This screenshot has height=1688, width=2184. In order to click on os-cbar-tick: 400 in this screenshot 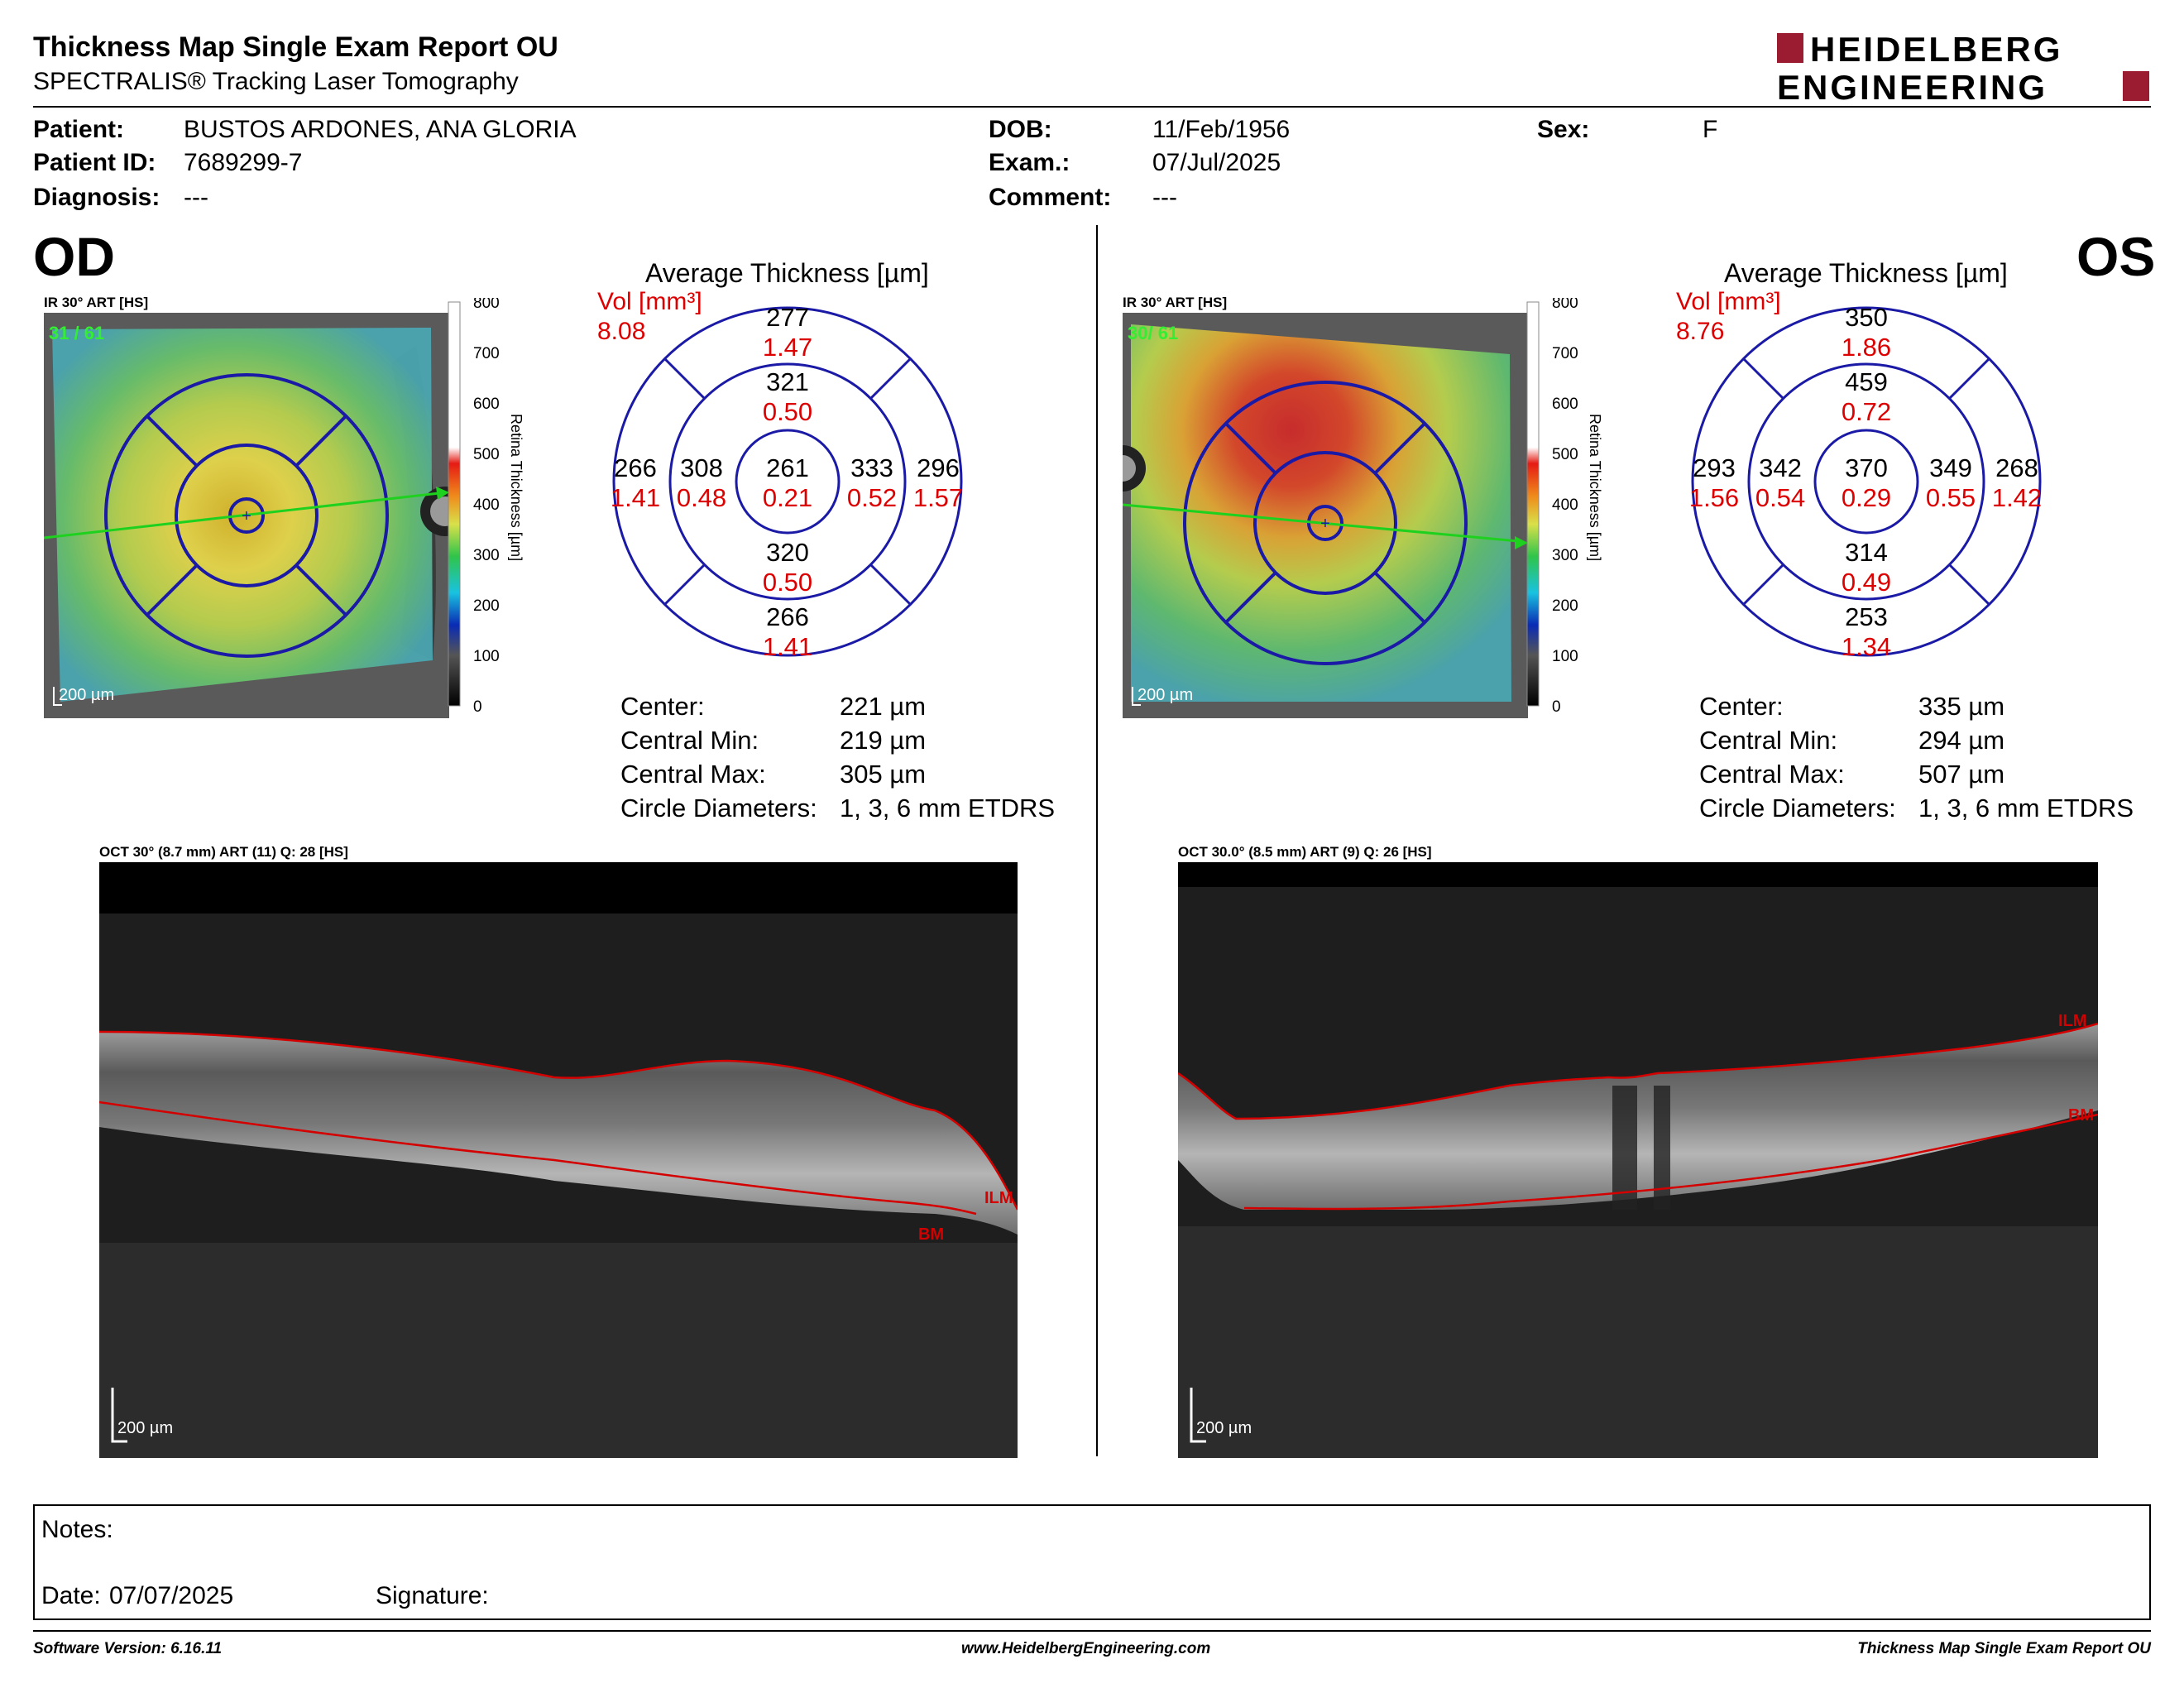, I will do `click(1565, 505)`.